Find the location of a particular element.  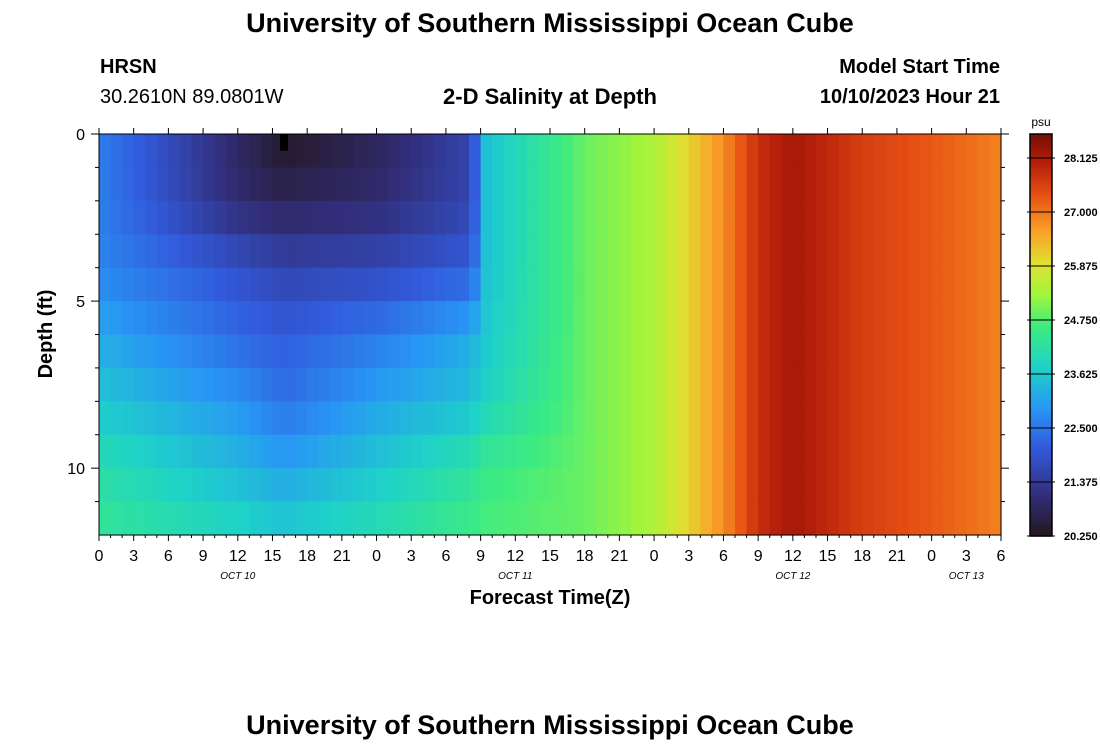

x-day-label: OCT 13 is located at coordinates (966, 576).